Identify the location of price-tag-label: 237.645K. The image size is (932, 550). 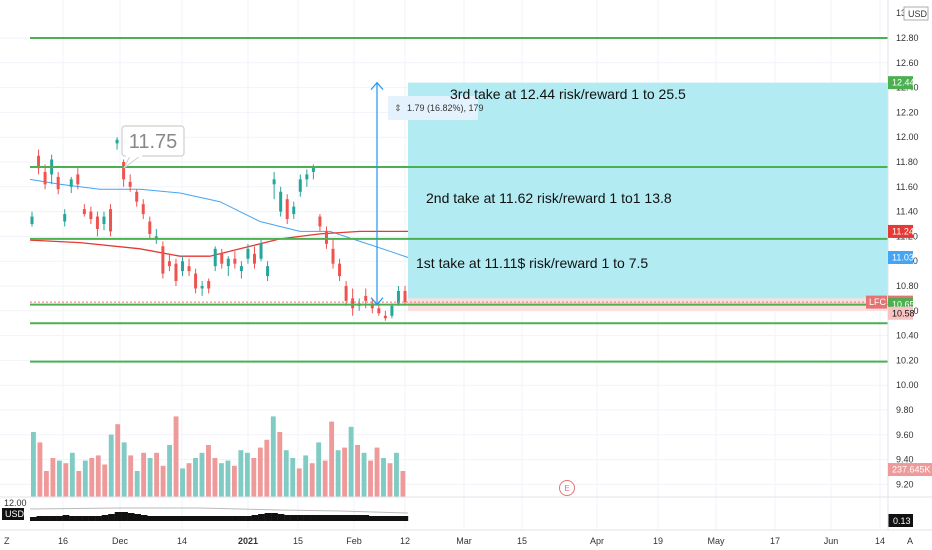
(911, 470).